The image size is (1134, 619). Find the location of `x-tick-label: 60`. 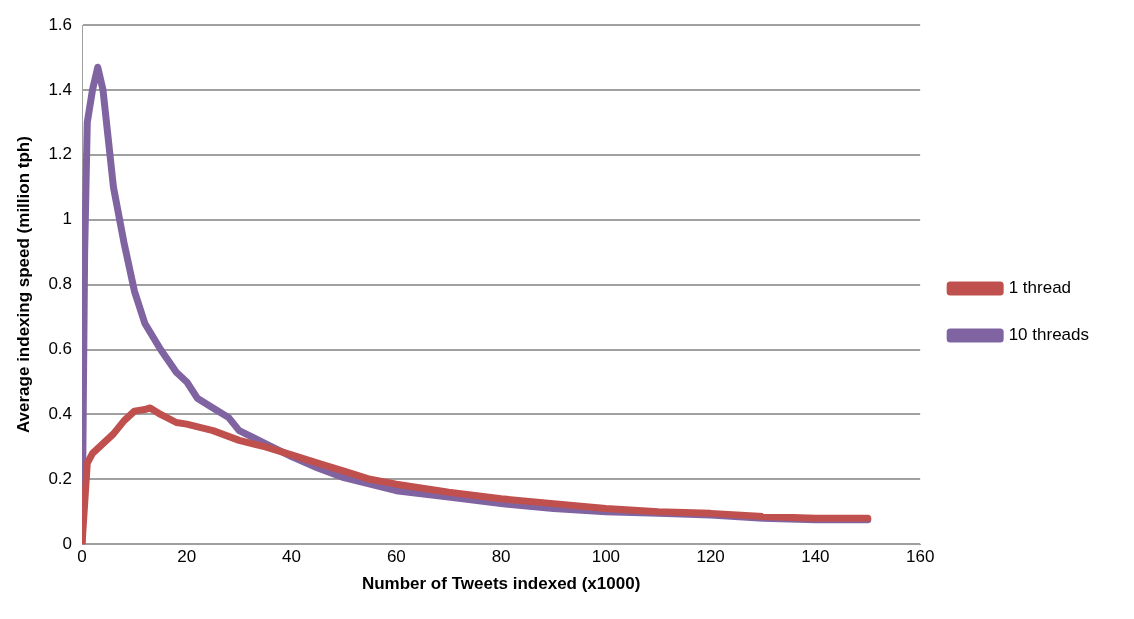

x-tick-label: 60 is located at coordinates (396, 557).